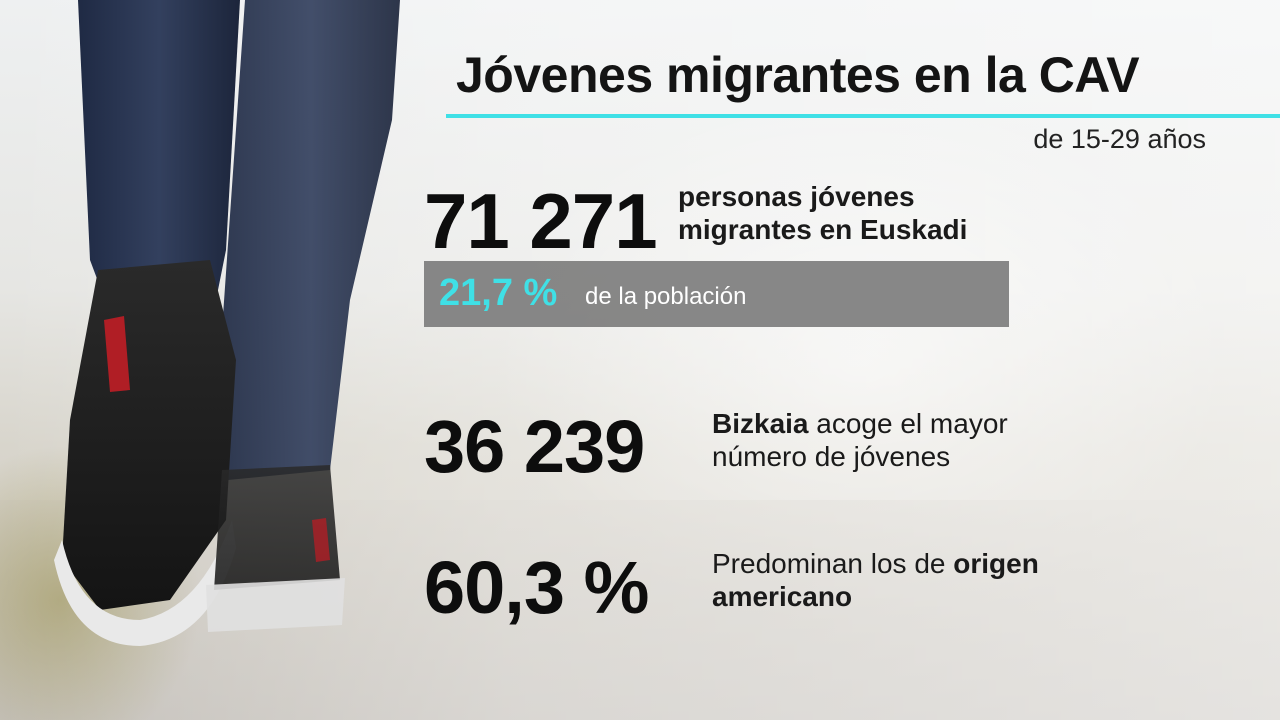 Image resolution: width=1280 pixels, height=720 pixels. What do you see at coordinates (831, 456) in the screenshot?
I see `desc-line: número de jóvenes` at bounding box center [831, 456].